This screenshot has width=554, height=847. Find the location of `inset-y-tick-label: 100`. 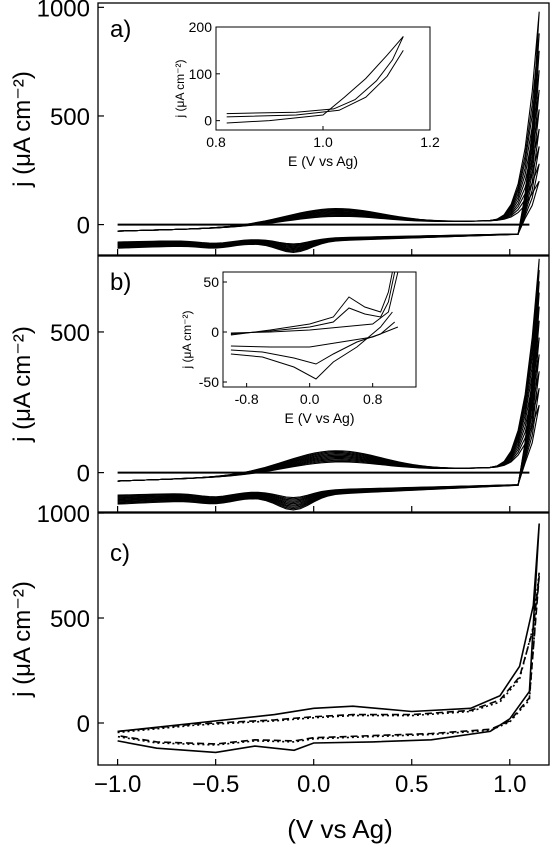

inset-y-tick-label: 100 is located at coordinates (201, 74).